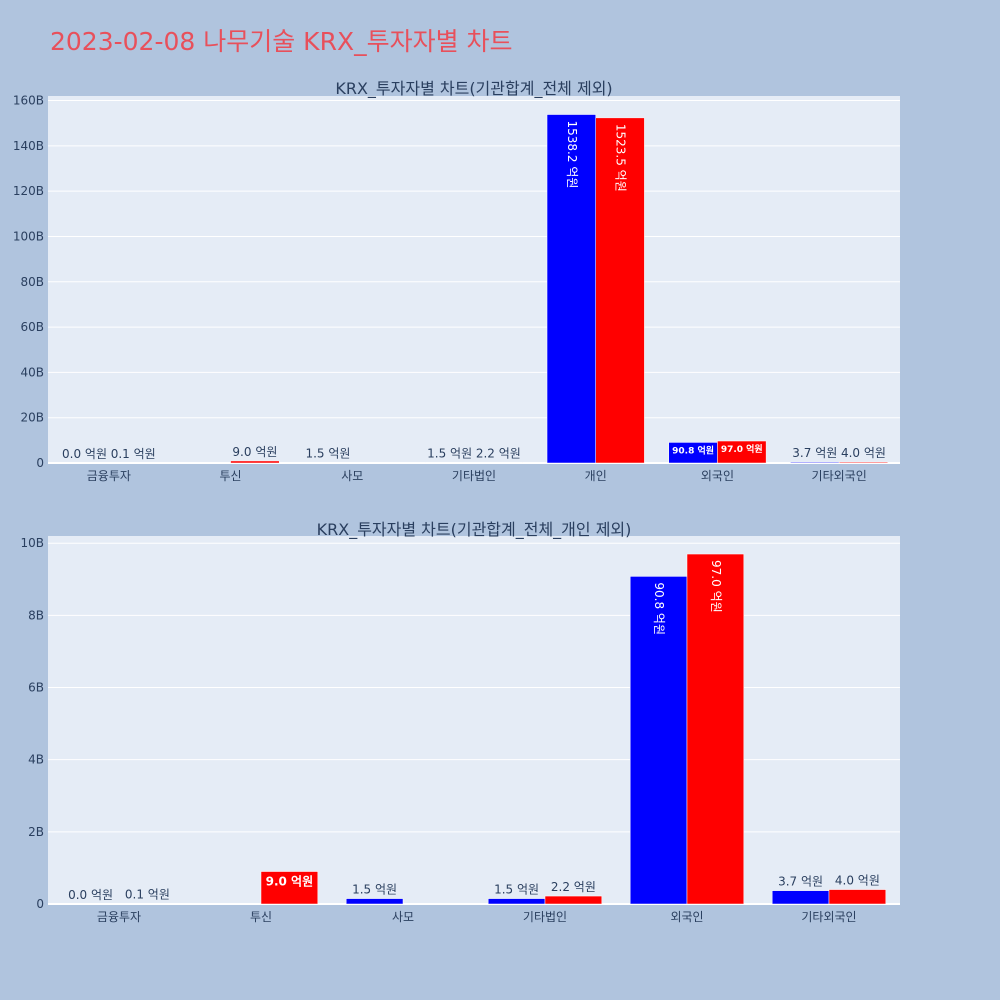 The height and width of the screenshot is (1000, 1000). What do you see at coordinates (36, 832) in the screenshot?
I see `y-tick-label: 2B` at bounding box center [36, 832].